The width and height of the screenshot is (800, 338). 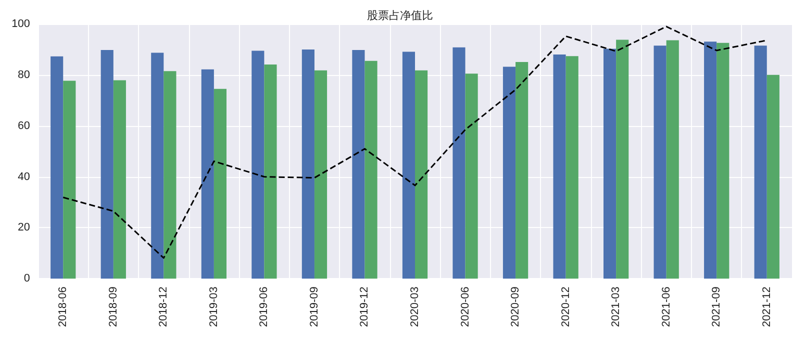 I want to click on x-tick-label: 2020-09, so click(x=516, y=307).